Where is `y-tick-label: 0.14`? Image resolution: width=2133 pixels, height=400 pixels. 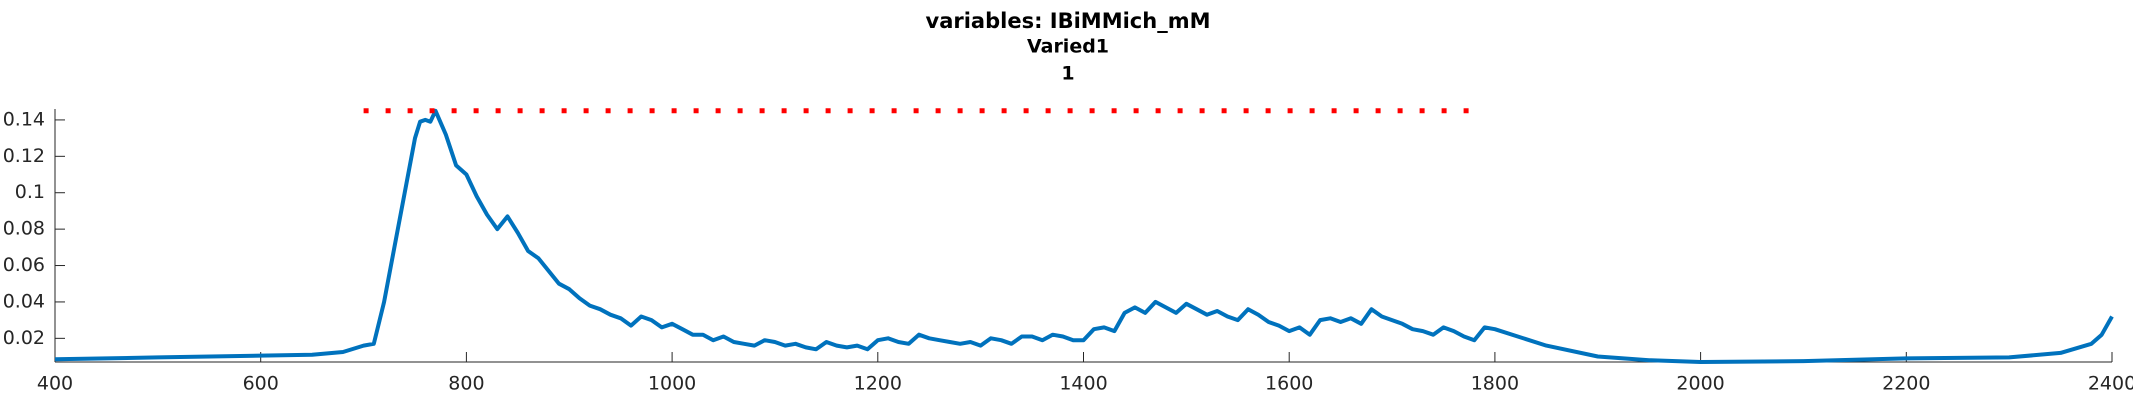
y-tick-label: 0.14 is located at coordinates (24, 119).